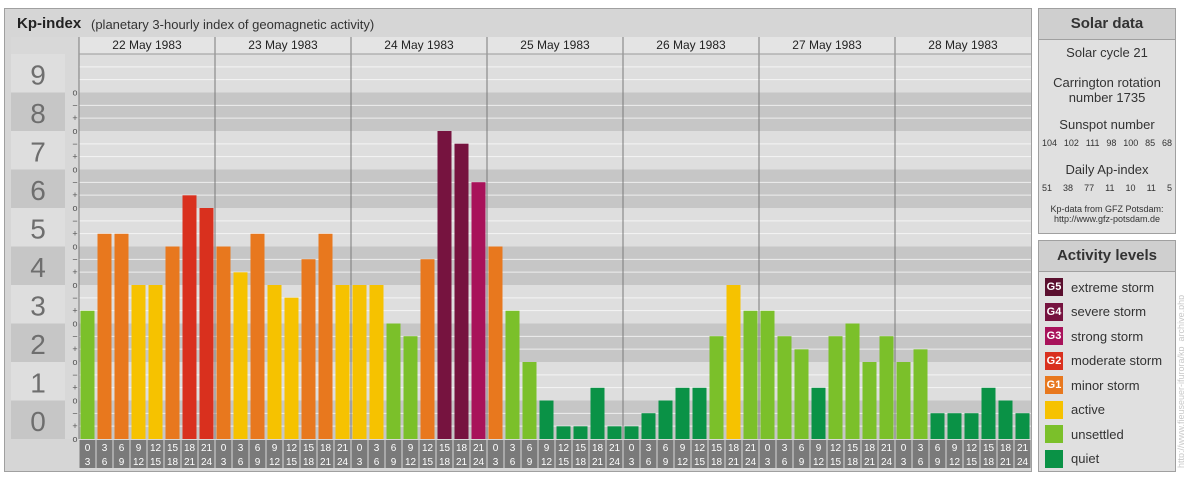 The image size is (1184, 480). Describe the element at coordinates (1054, 336) in the screenshot. I see `legend-swatch: G3` at that location.